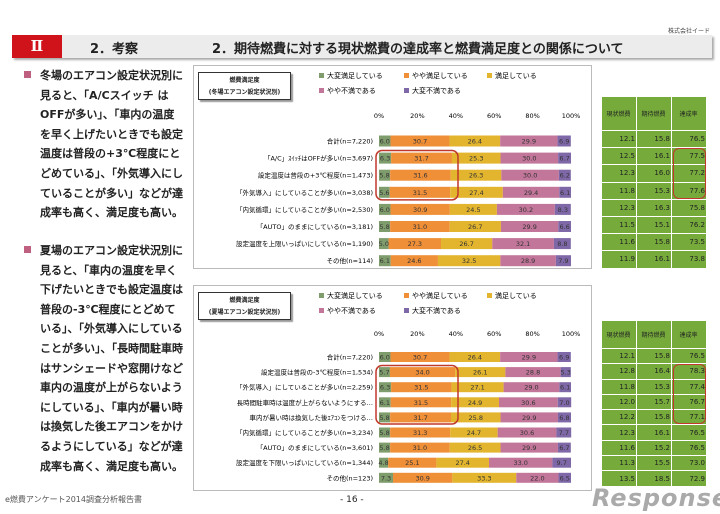 This screenshot has width=720, height=514. I want to click on x-tick-label: 80%, so click(532, 116).